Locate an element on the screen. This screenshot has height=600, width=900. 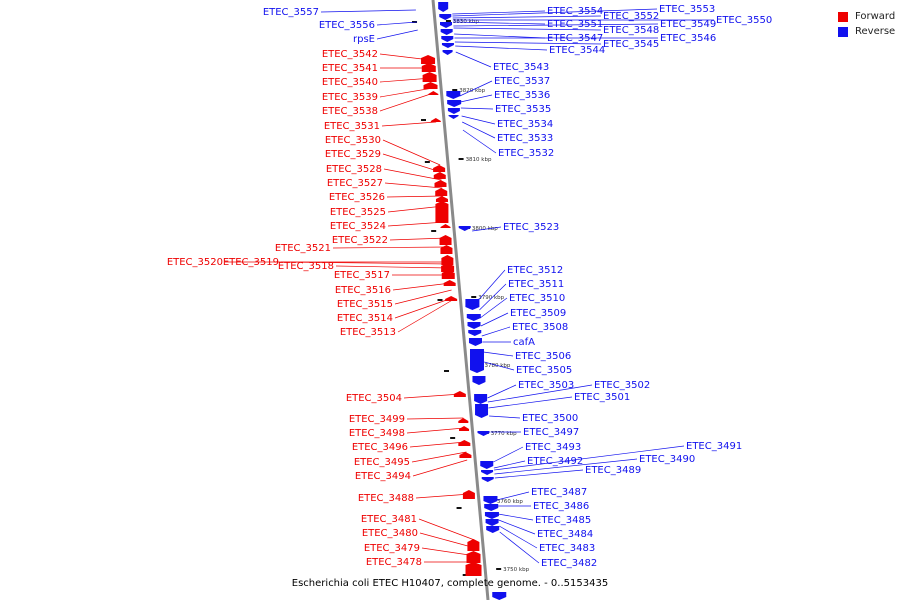
reverse-gene-label: ETEC_3543 is located at coordinates (521, 67).